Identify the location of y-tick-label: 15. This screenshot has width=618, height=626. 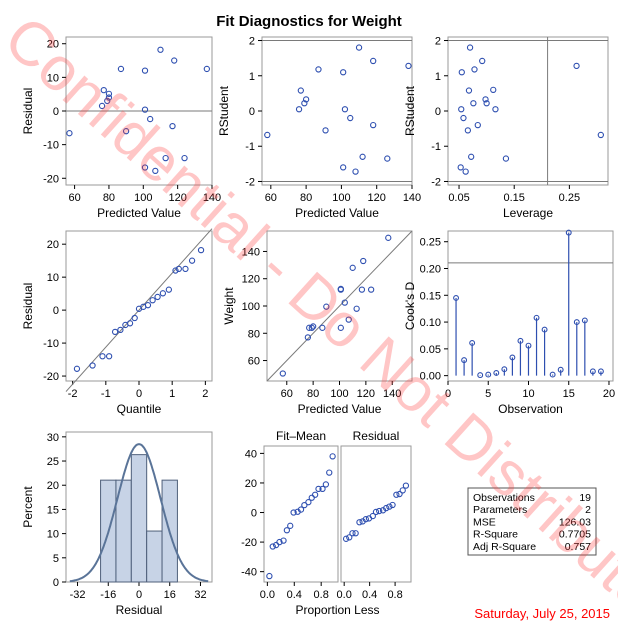
(53, 510).